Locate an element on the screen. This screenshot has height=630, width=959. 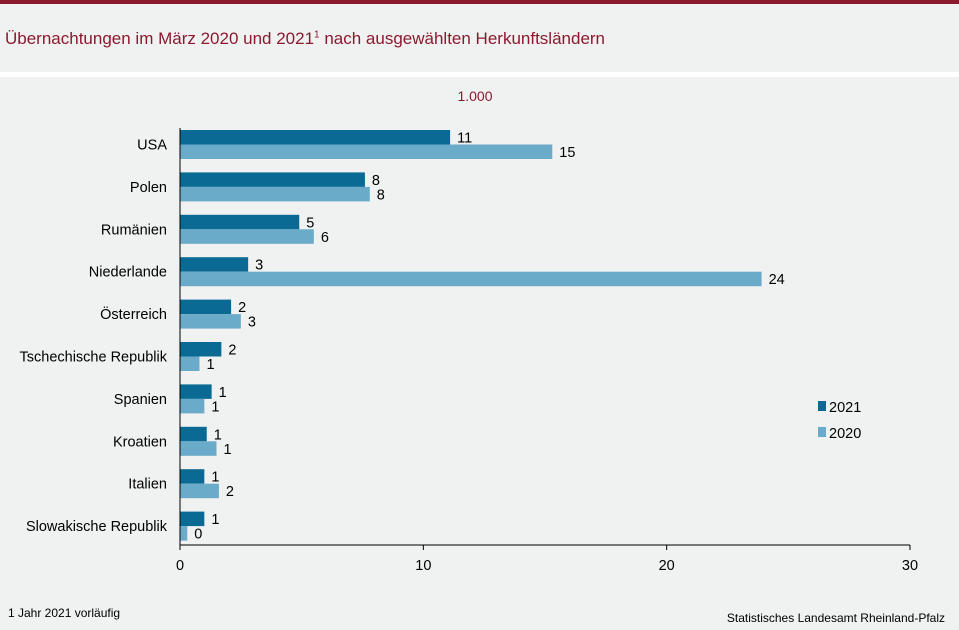
title-main: Übernachtungen im März 2020 und 2021 is located at coordinates (160, 38).